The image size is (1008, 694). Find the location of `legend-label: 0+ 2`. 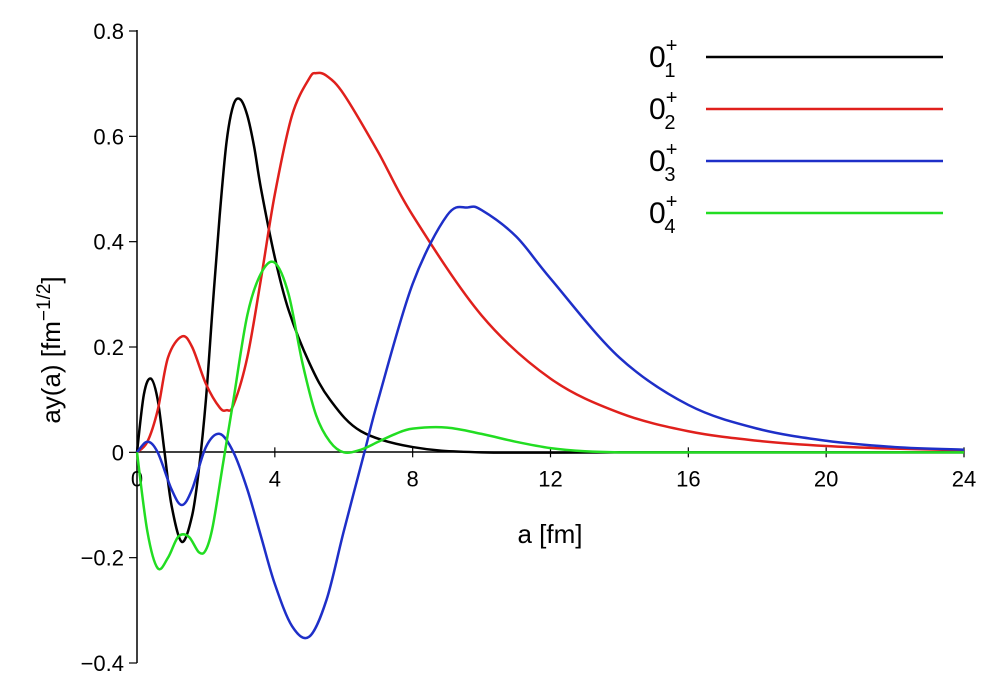

legend-label: 0+ 2 is located at coordinates (663, 110).